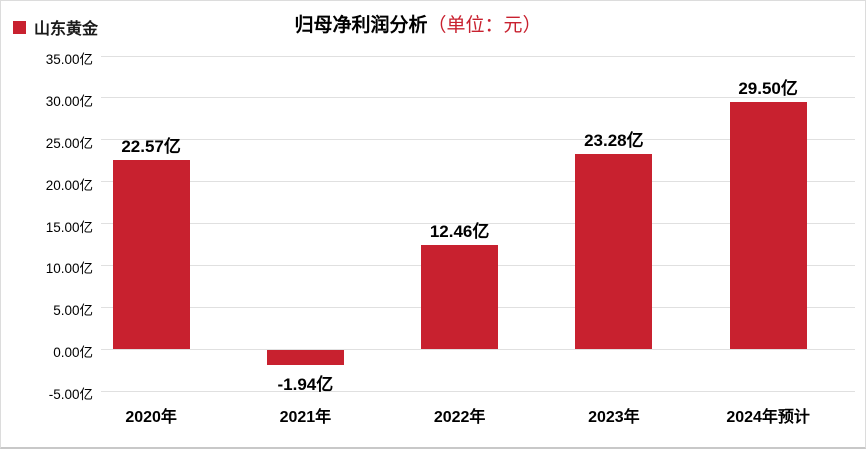  I want to click on bar-2021年, so click(305, 358).